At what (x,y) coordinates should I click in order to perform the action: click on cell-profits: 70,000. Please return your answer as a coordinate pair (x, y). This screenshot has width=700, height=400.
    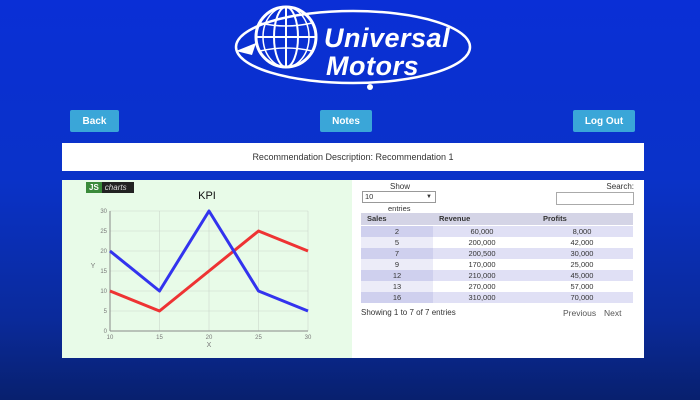
    Looking at the image, I should click on (582, 297).